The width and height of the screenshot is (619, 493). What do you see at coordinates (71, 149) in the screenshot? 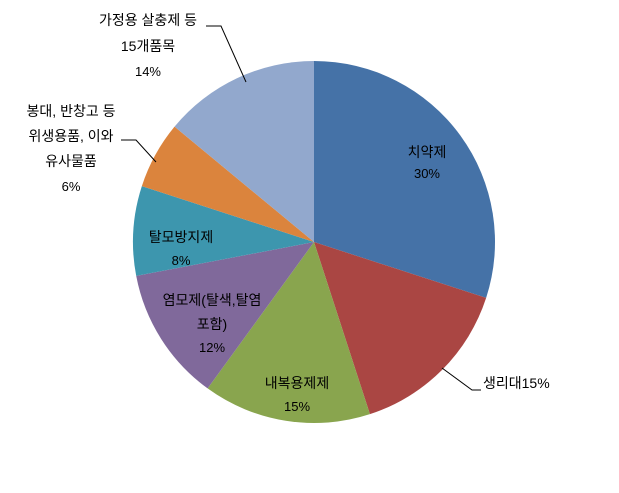
I see `slice-label-bandage: 봉대, 반창고 등 위생용품, 이와 유사물품 6%` at bounding box center [71, 149].